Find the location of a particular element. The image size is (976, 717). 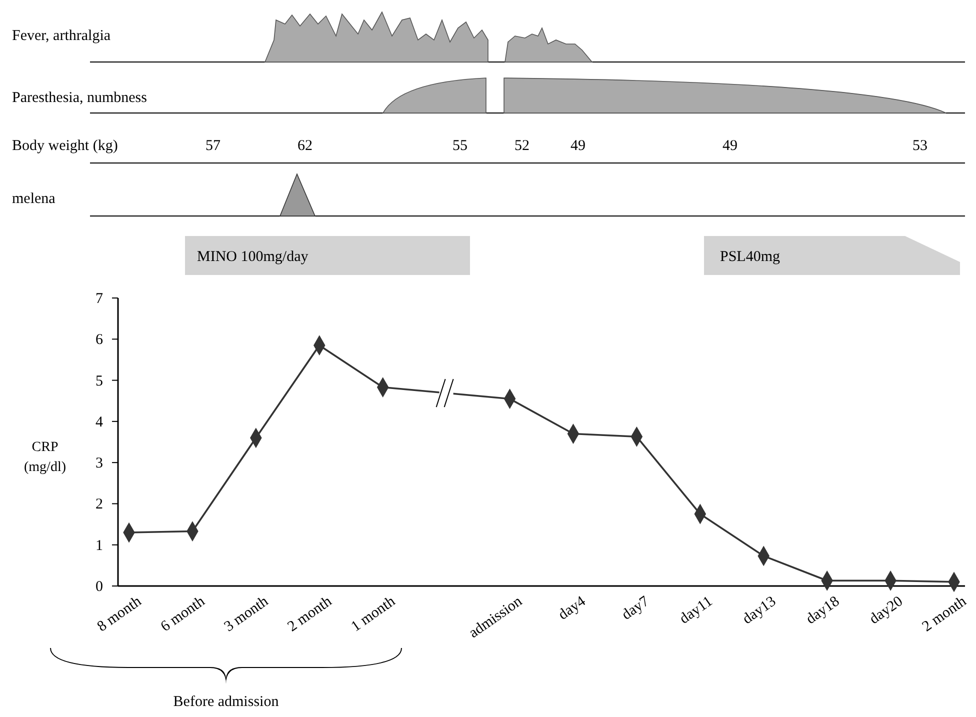

text: 57 is located at coordinates (213, 146).